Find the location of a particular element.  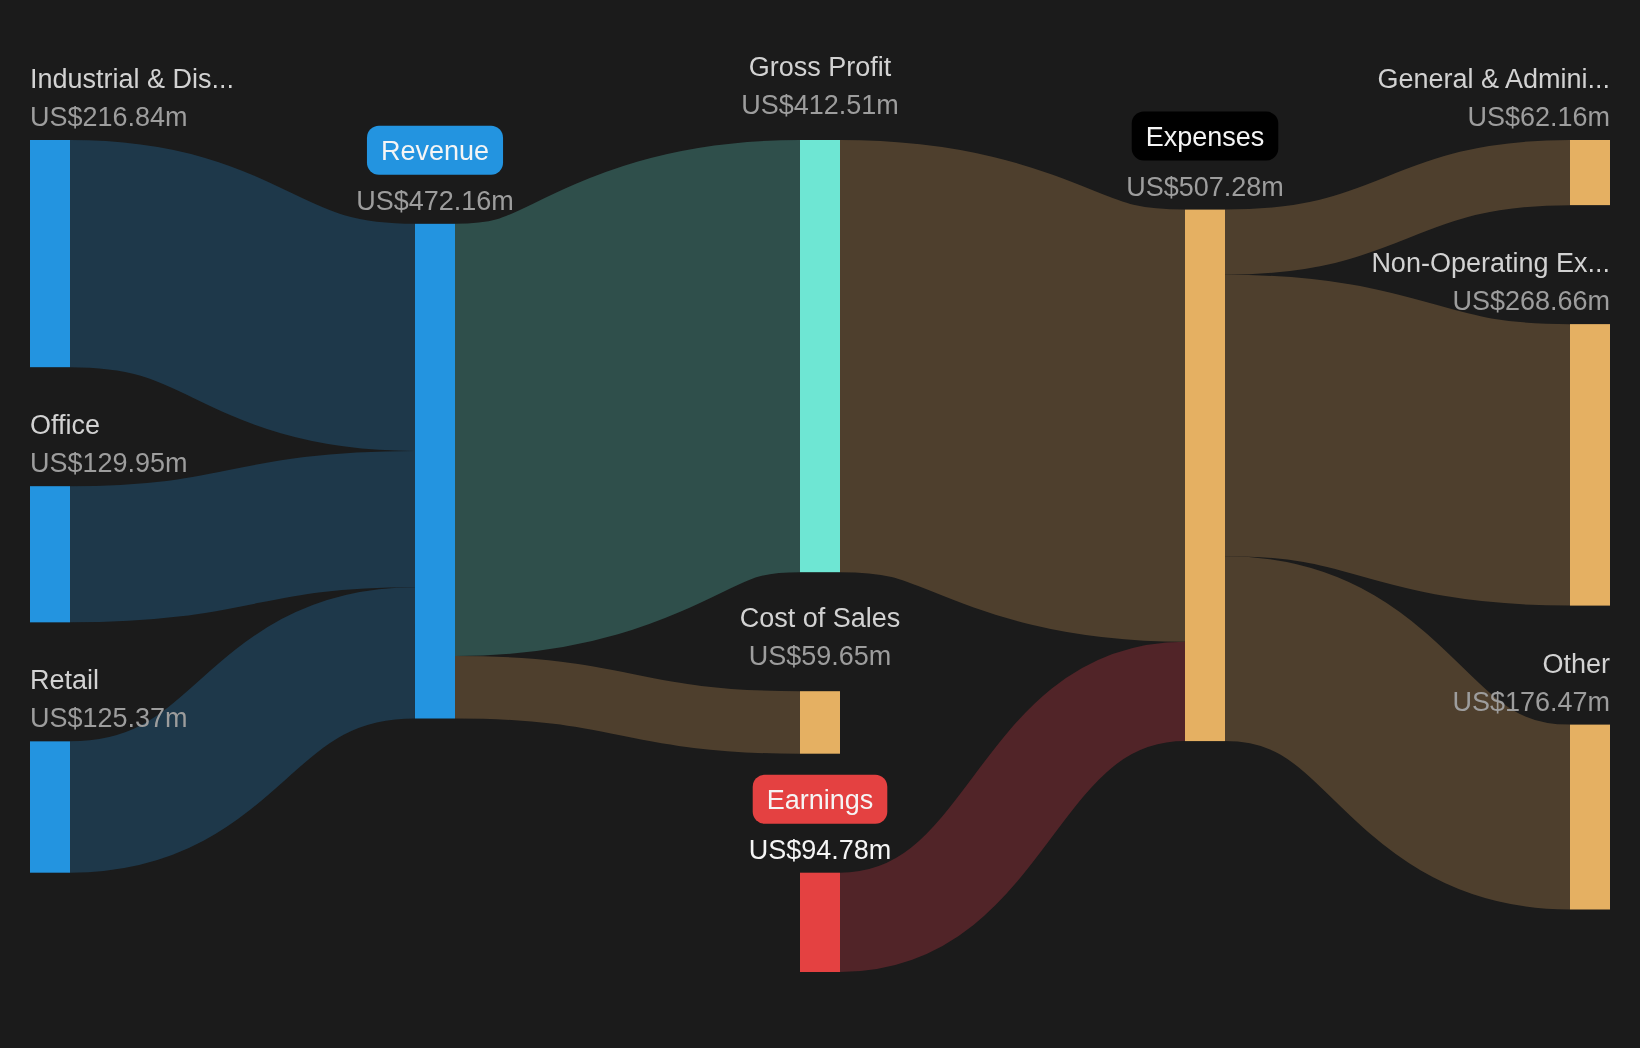

data-label: US$507.28m is located at coordinates (1205, 186).